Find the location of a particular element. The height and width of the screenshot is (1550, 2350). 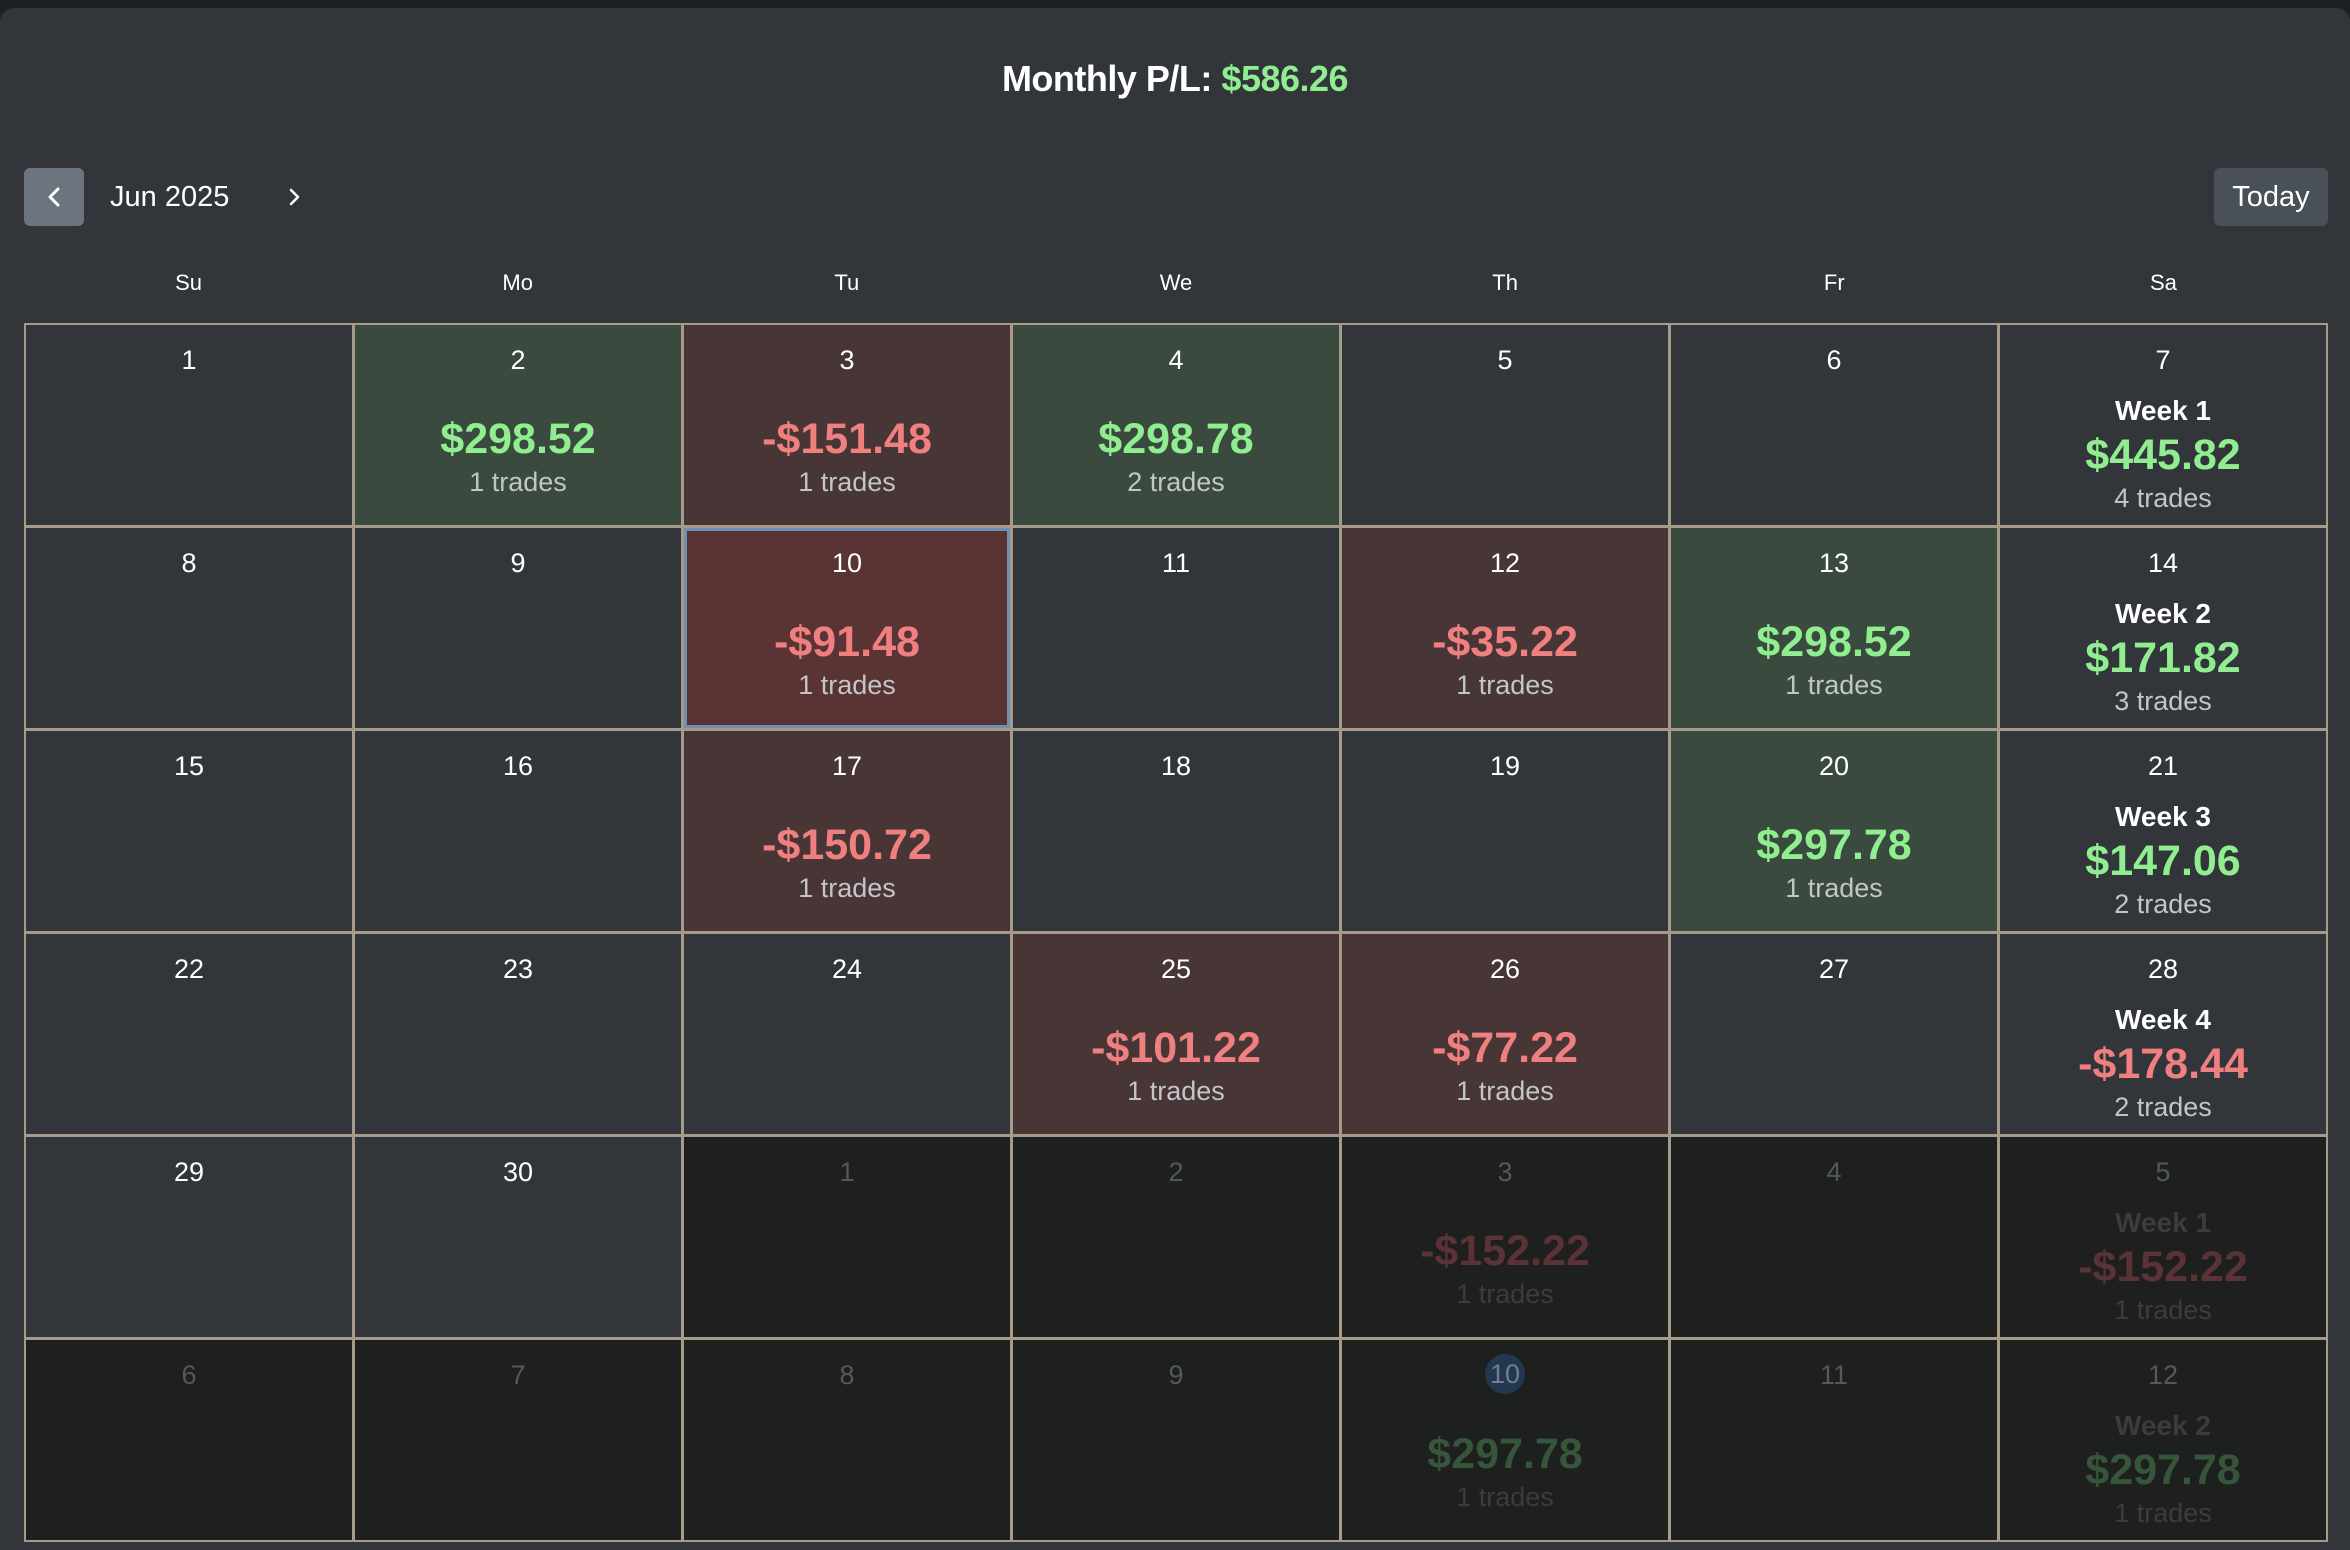

calendar-day-cell: 3 -$151.48 1 trades is located at coordinates (847, 425).